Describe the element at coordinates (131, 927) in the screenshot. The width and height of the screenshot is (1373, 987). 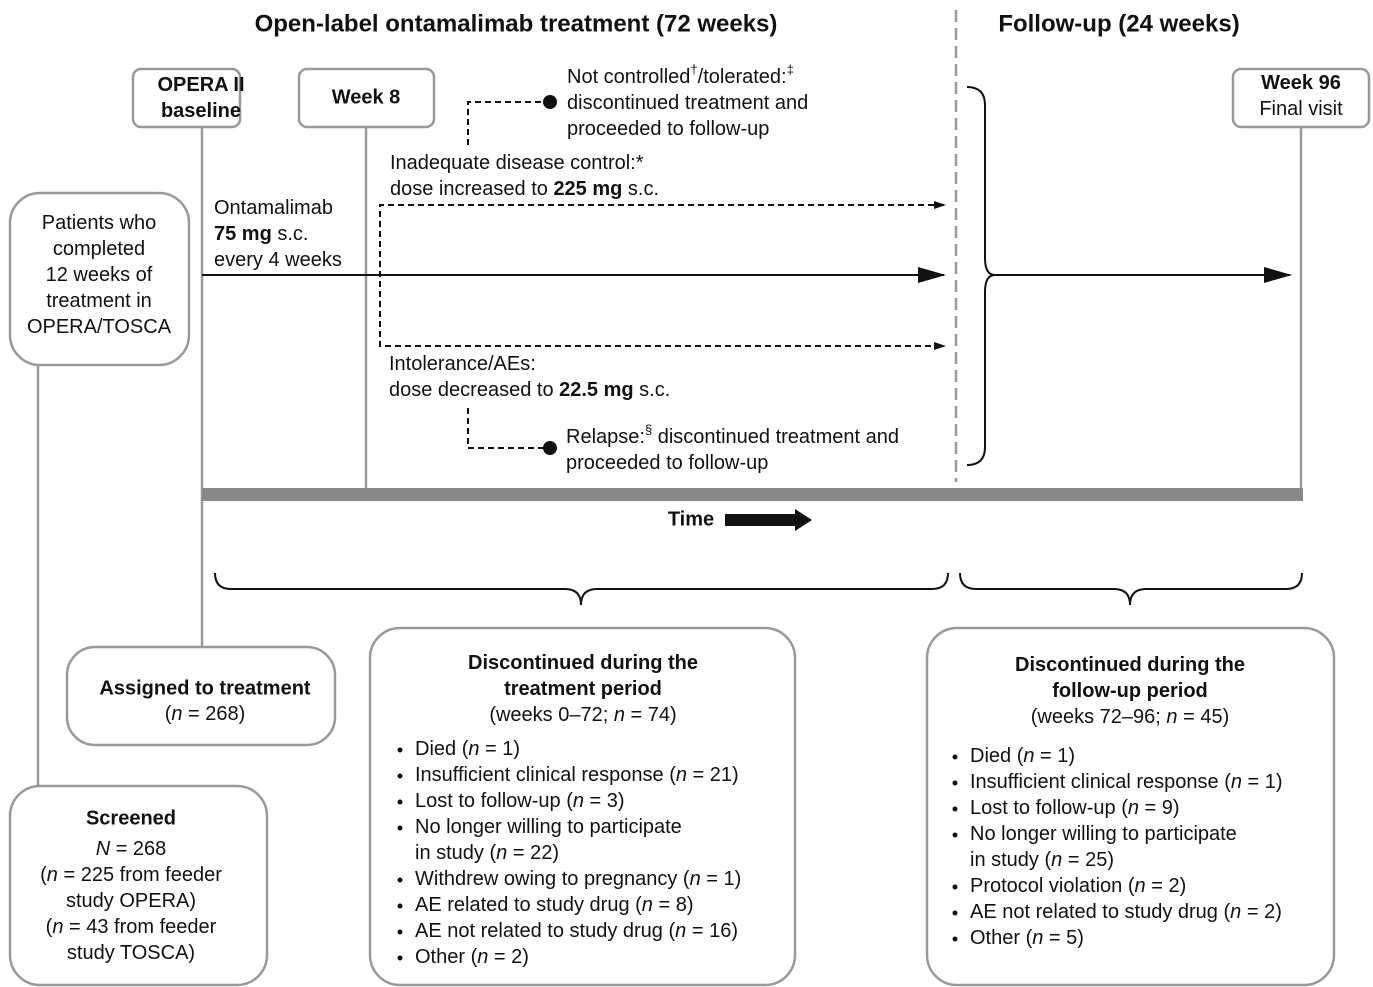
I see `text-line: (n = 43 from feeder` at that location.